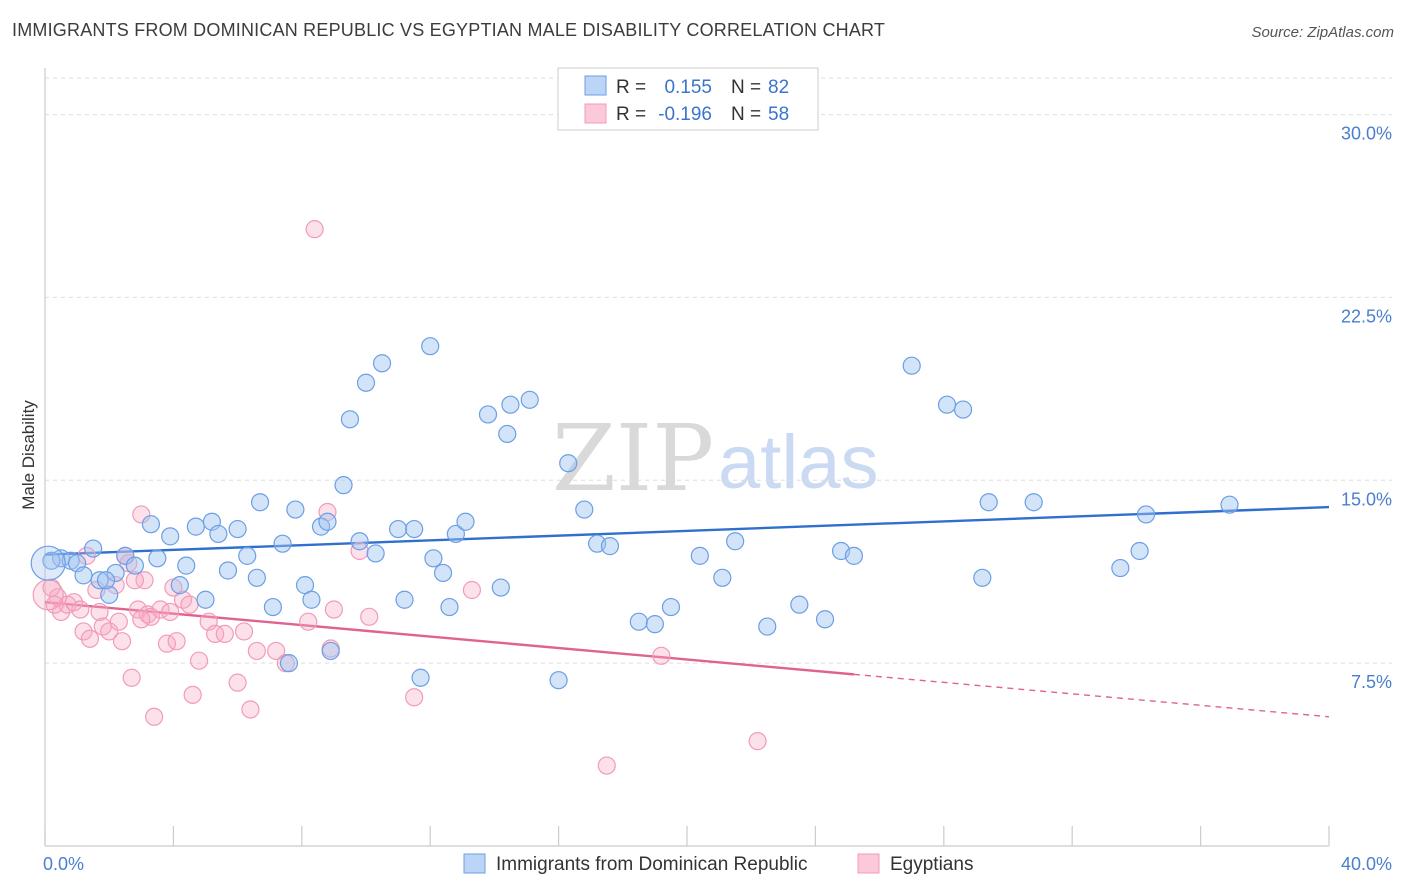 The height and width of the screenshot is (892, 1406). What do you see at coordinates (595, 113) in the screenshot?
I see `legend-swatch-egyptian` at bounding box center [595, 113].